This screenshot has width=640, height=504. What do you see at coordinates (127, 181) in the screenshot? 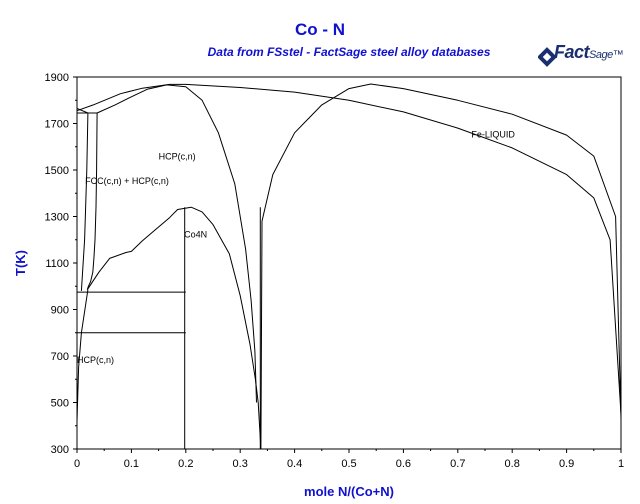
I see `region-label-2: FCC(c,n) + HCP(c,n)` at bounding box center [127, 181].